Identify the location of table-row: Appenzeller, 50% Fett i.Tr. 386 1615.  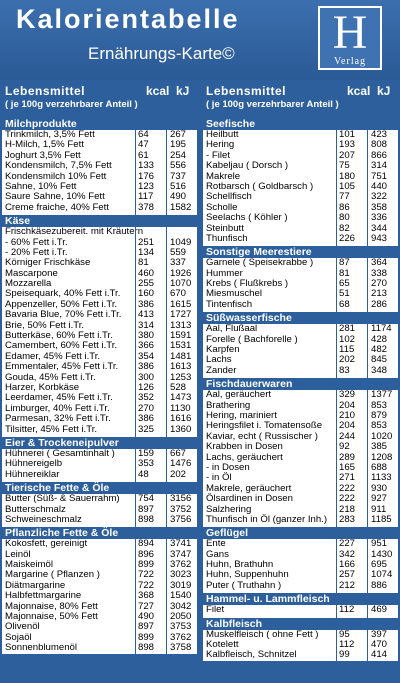
(99, 304).